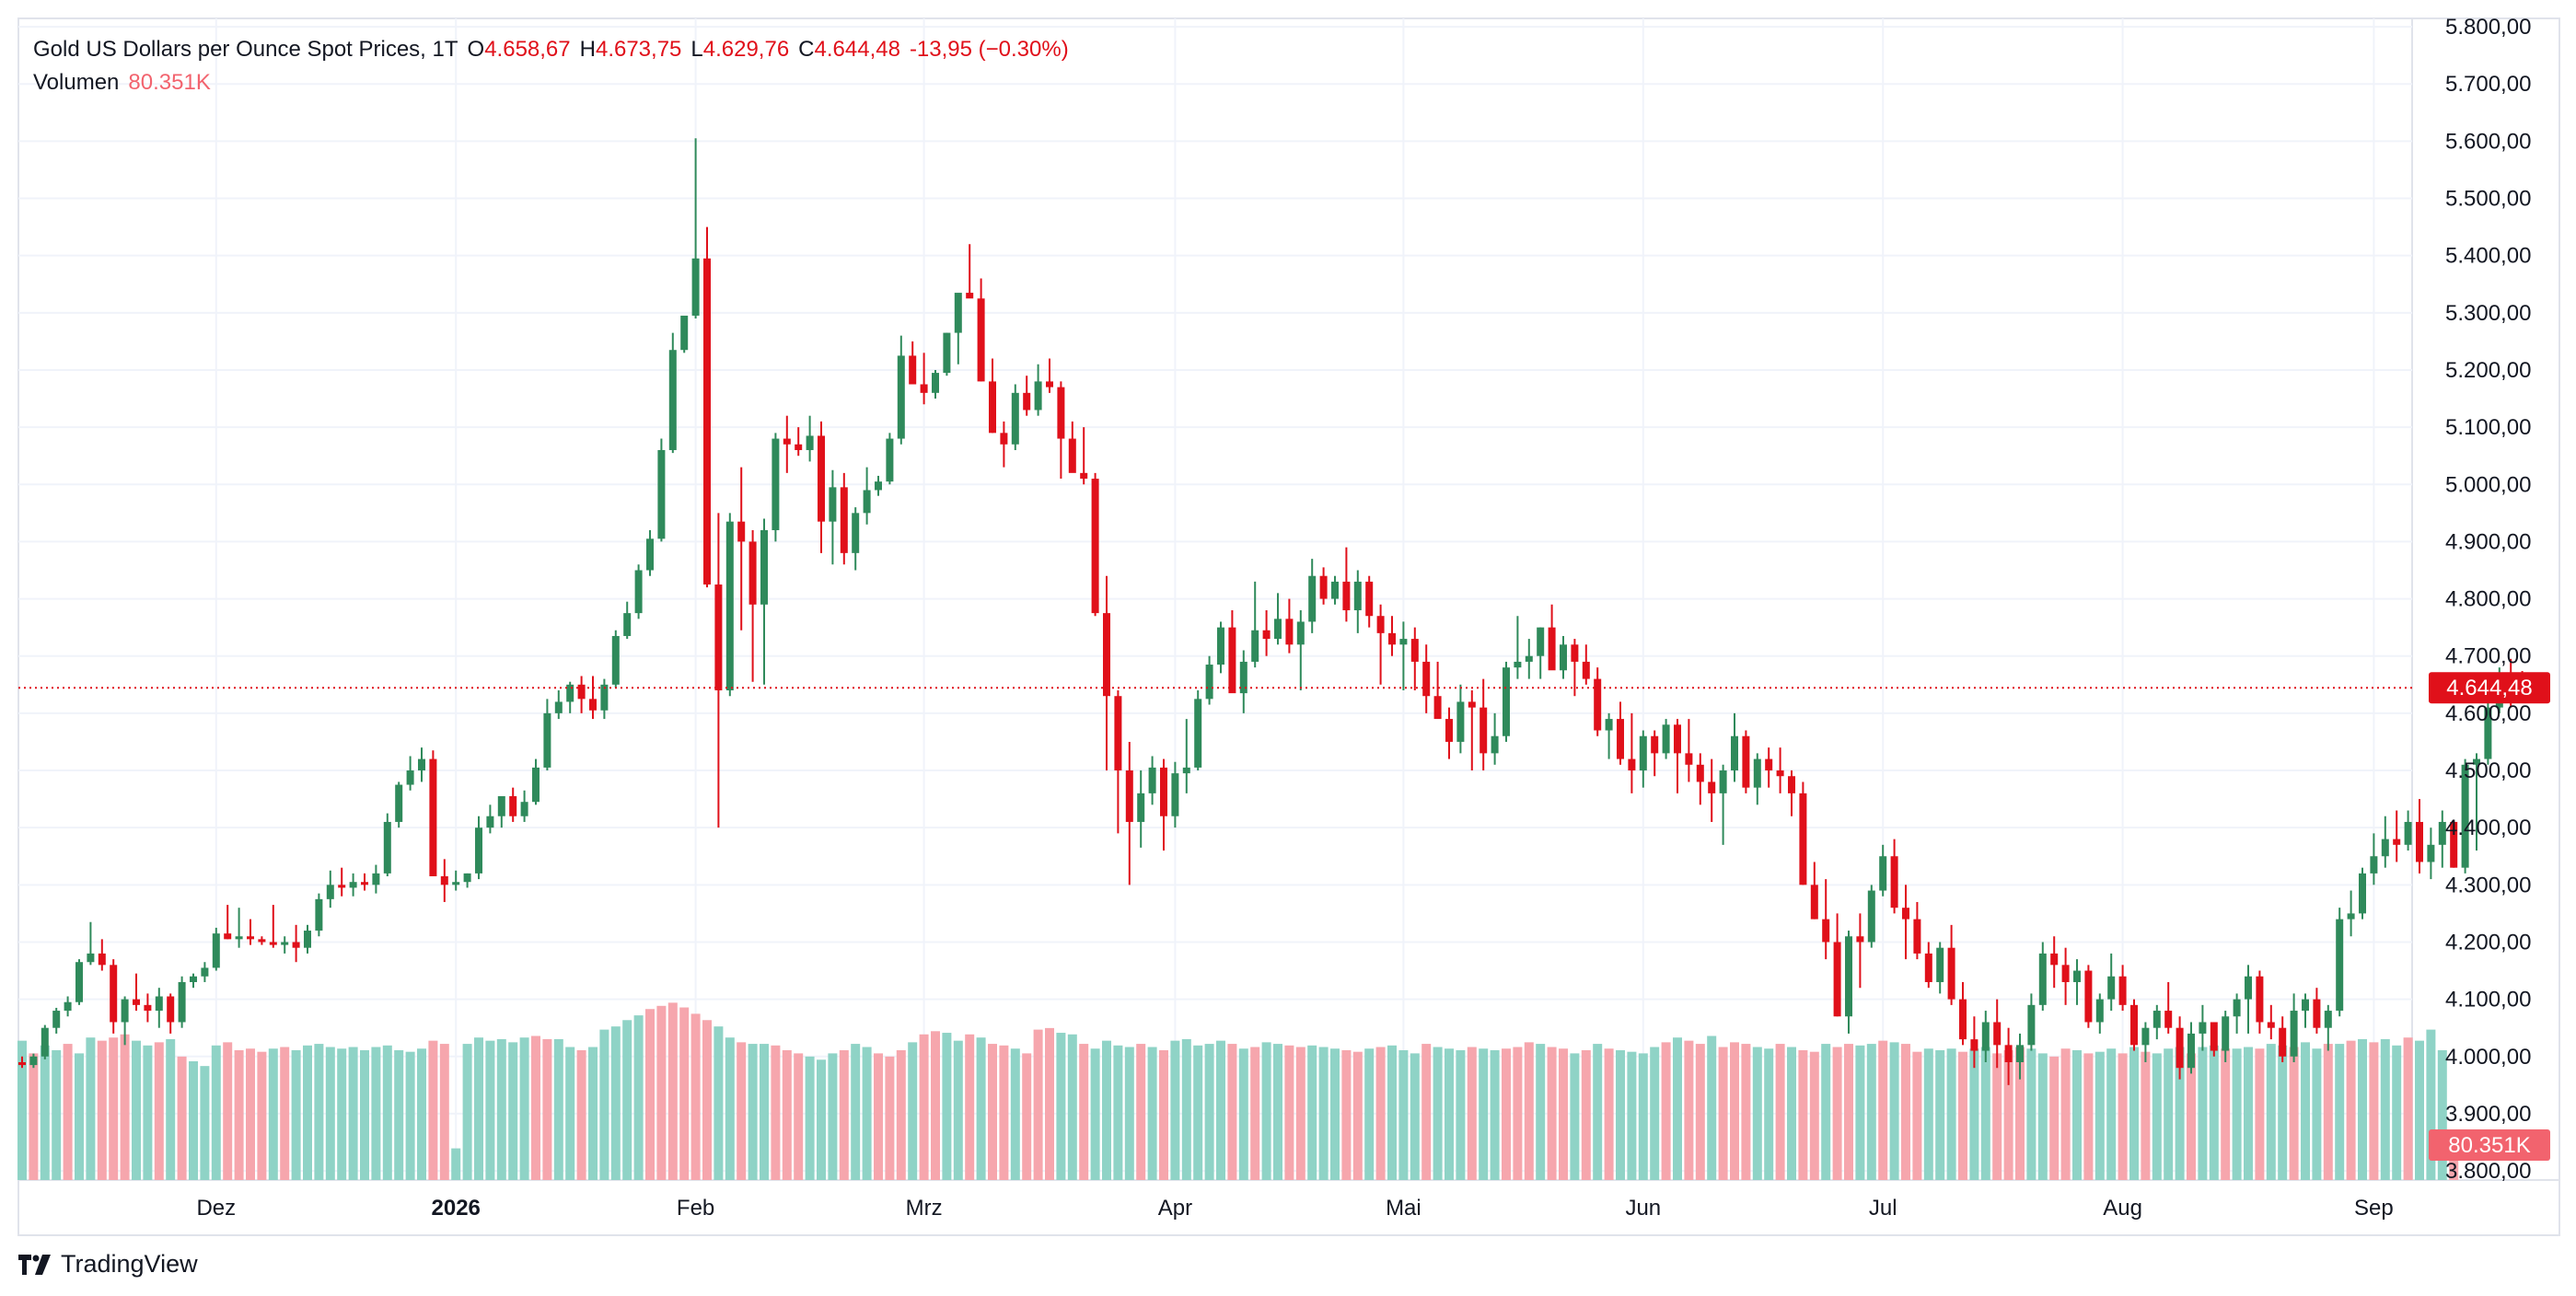  What do you see at coordinates (2489, 688) in the screenshot?
I see `last-price-marker: 4.644,48` at bounding box center [2489, 688].